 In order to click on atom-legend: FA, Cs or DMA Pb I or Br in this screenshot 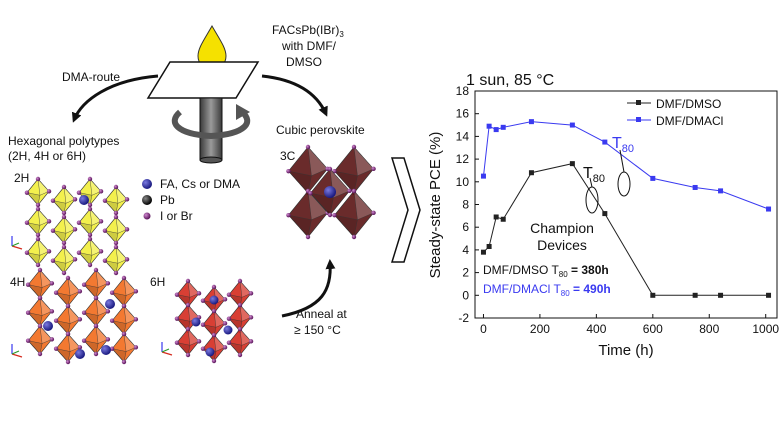, I will do `click(191, 200)`.